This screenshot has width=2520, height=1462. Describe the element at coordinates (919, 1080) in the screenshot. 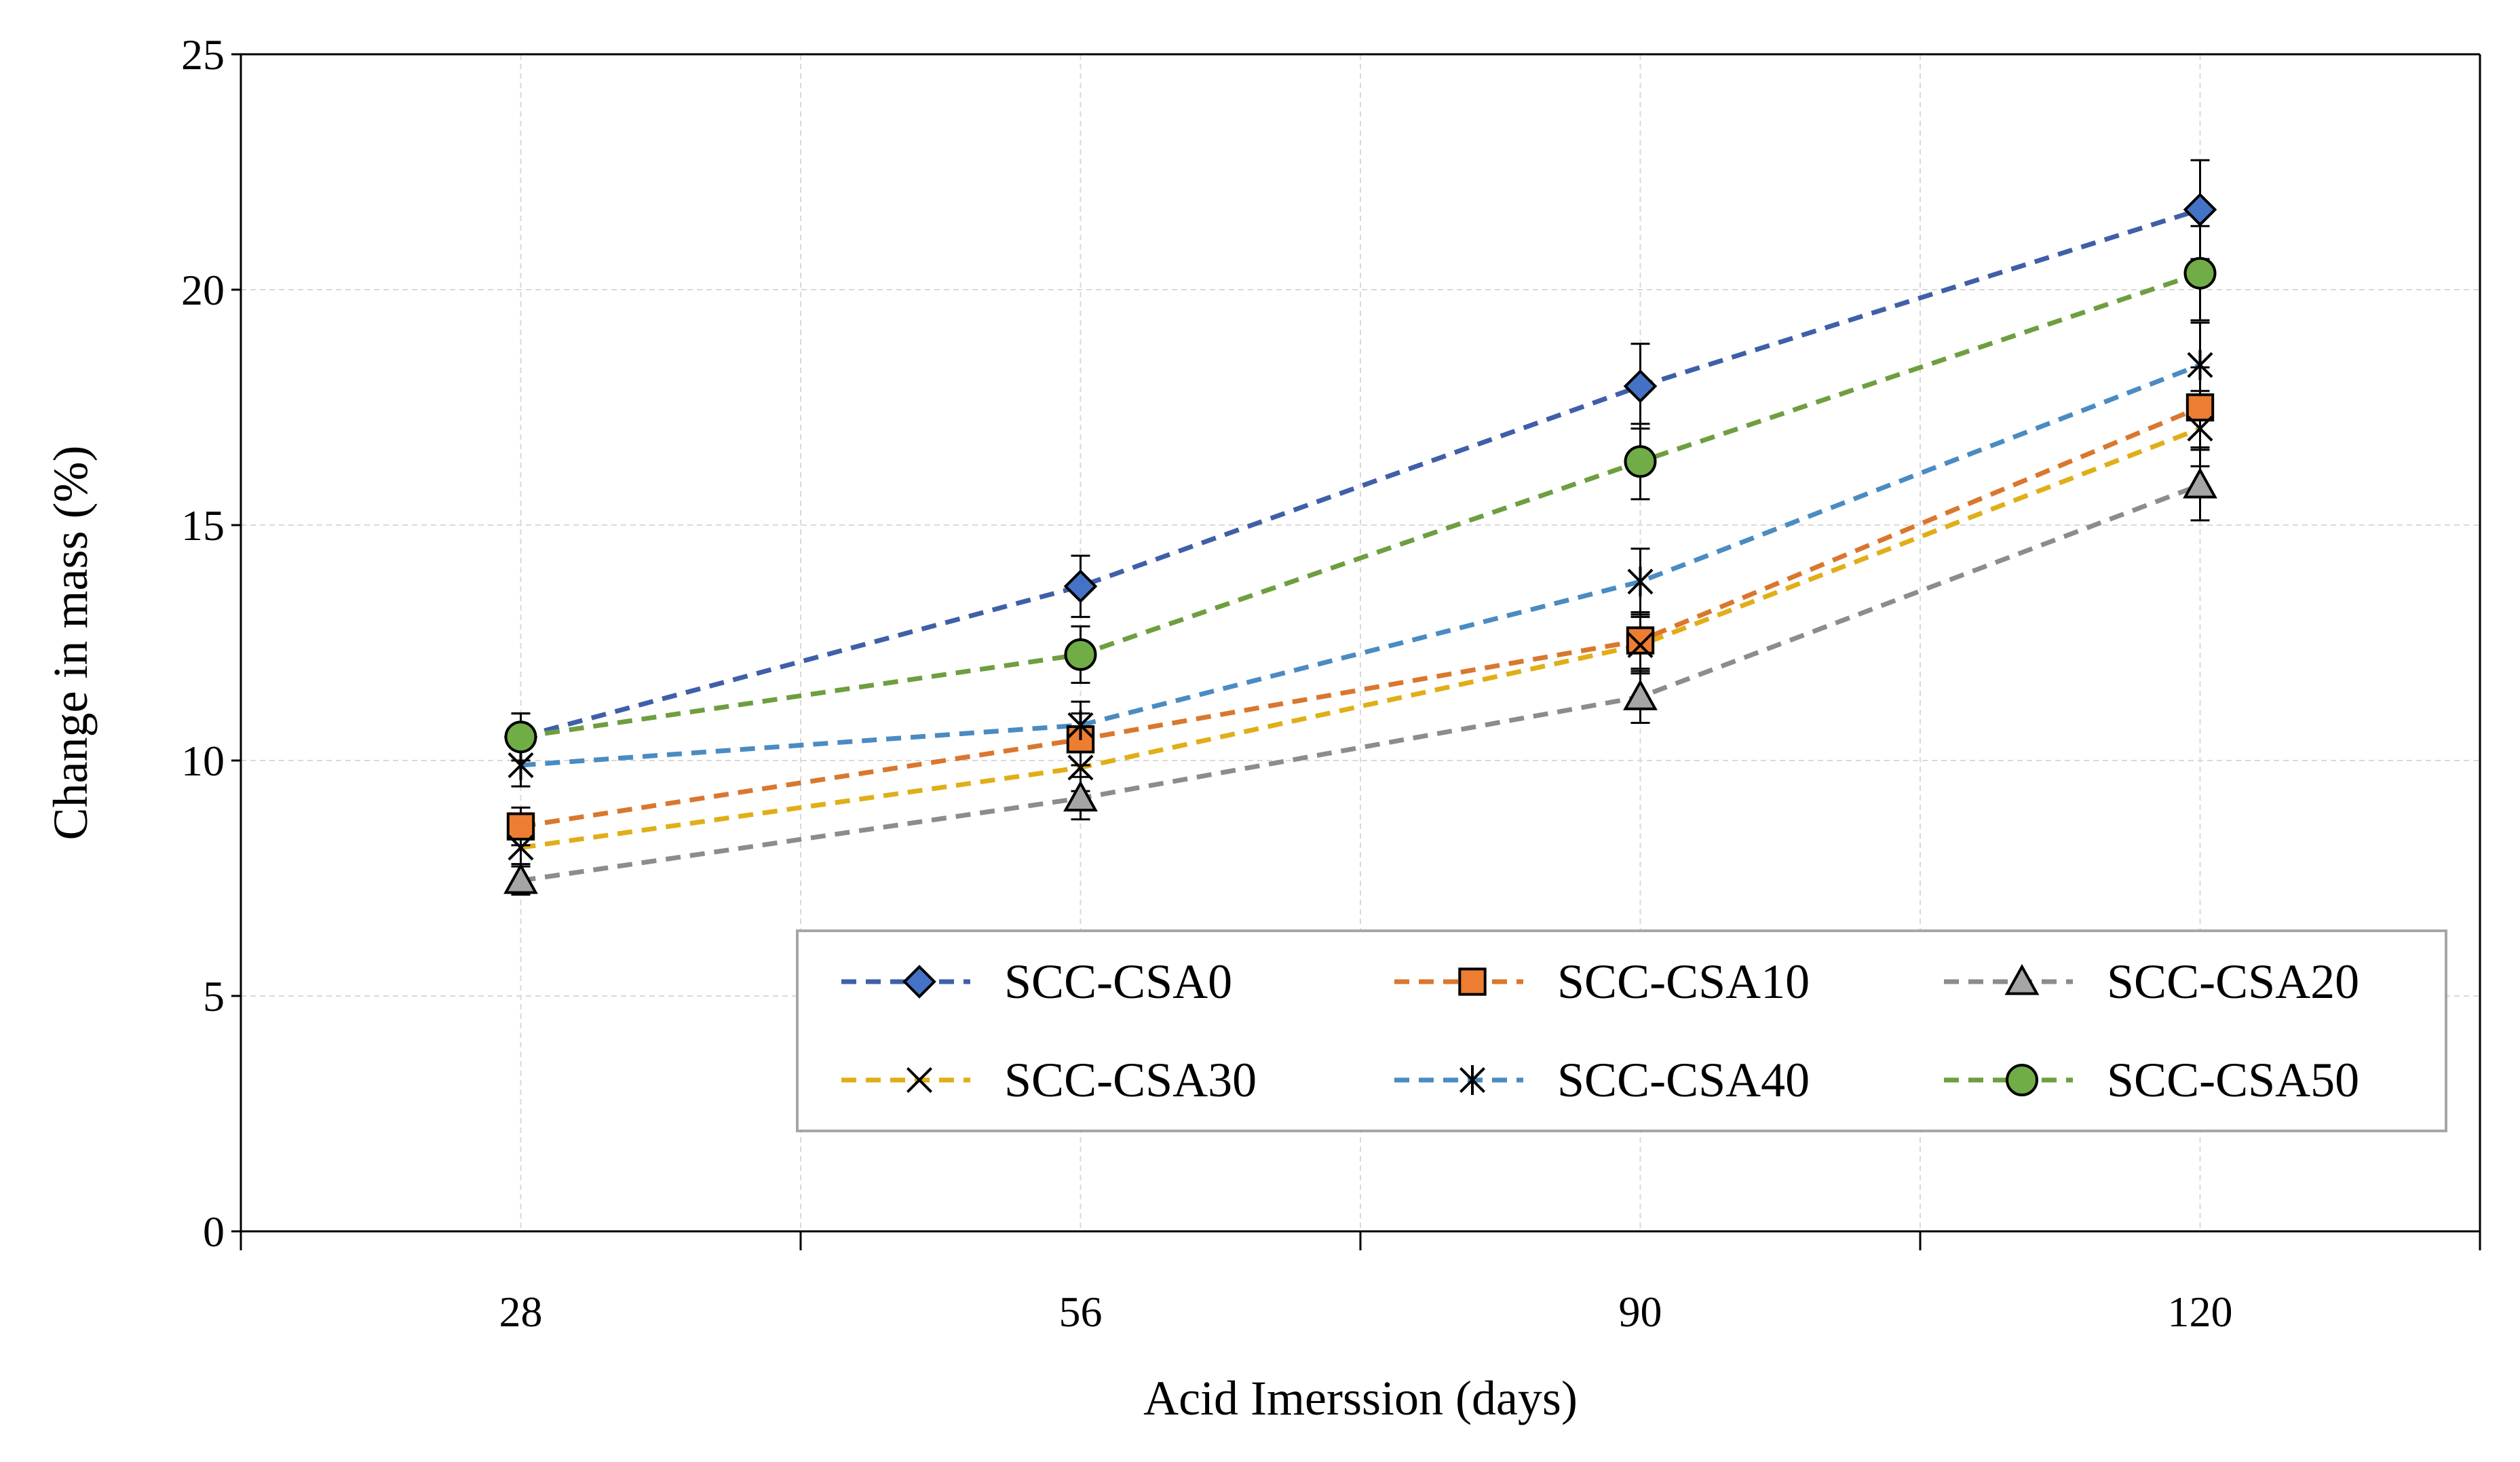

I see `legend-marker-scc-csa30` at that location.